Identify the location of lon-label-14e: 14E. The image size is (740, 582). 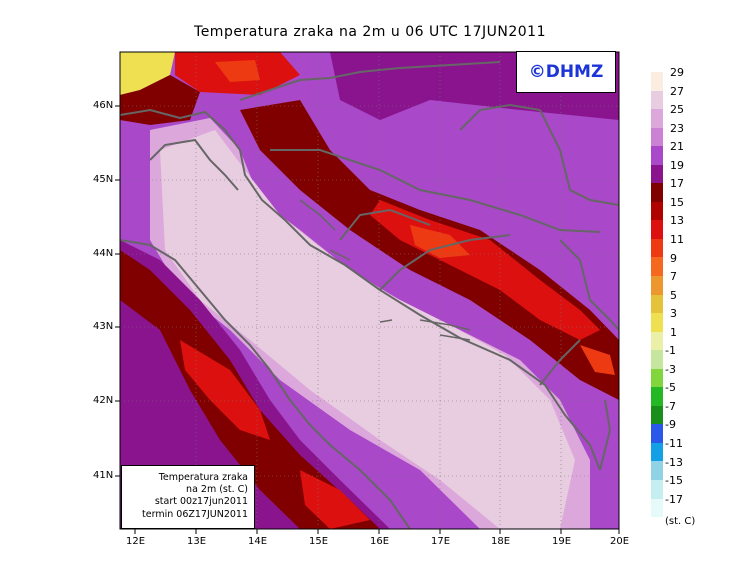
(258, 541).